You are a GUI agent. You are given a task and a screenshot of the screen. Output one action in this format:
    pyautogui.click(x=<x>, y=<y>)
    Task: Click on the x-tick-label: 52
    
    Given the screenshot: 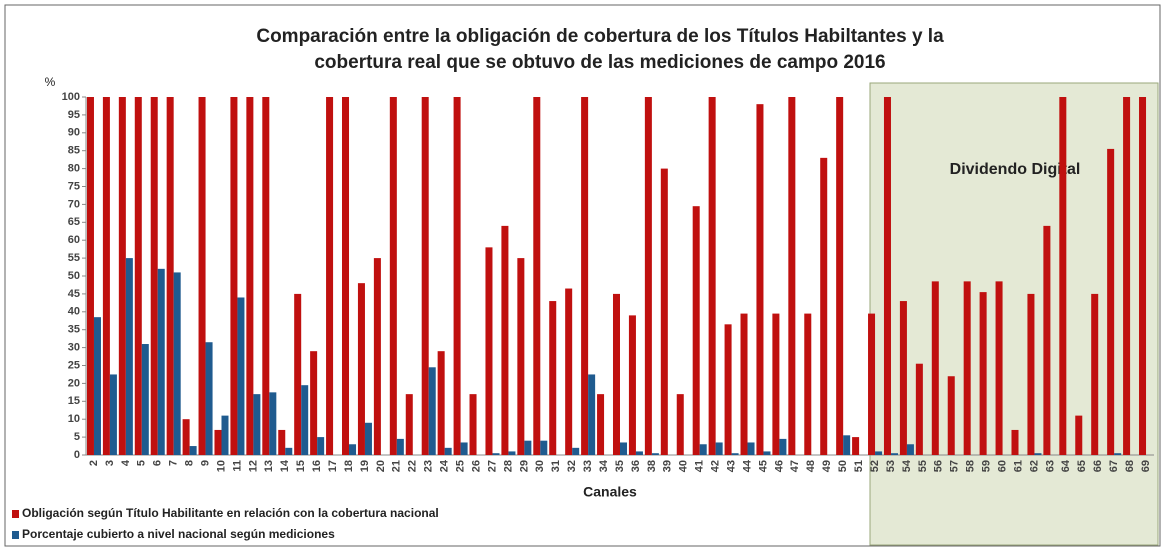 What is the action you would take?
    pyautogui.click(x=875, y=466)
    